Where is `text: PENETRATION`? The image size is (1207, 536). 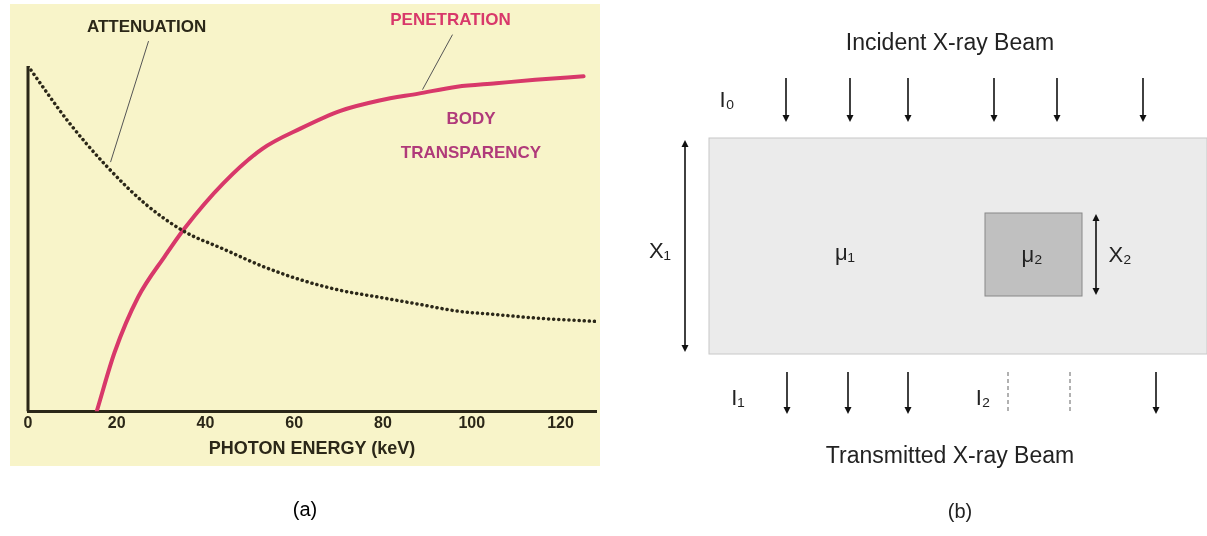 text: PENETRATION is located at coordinates (450, 20).